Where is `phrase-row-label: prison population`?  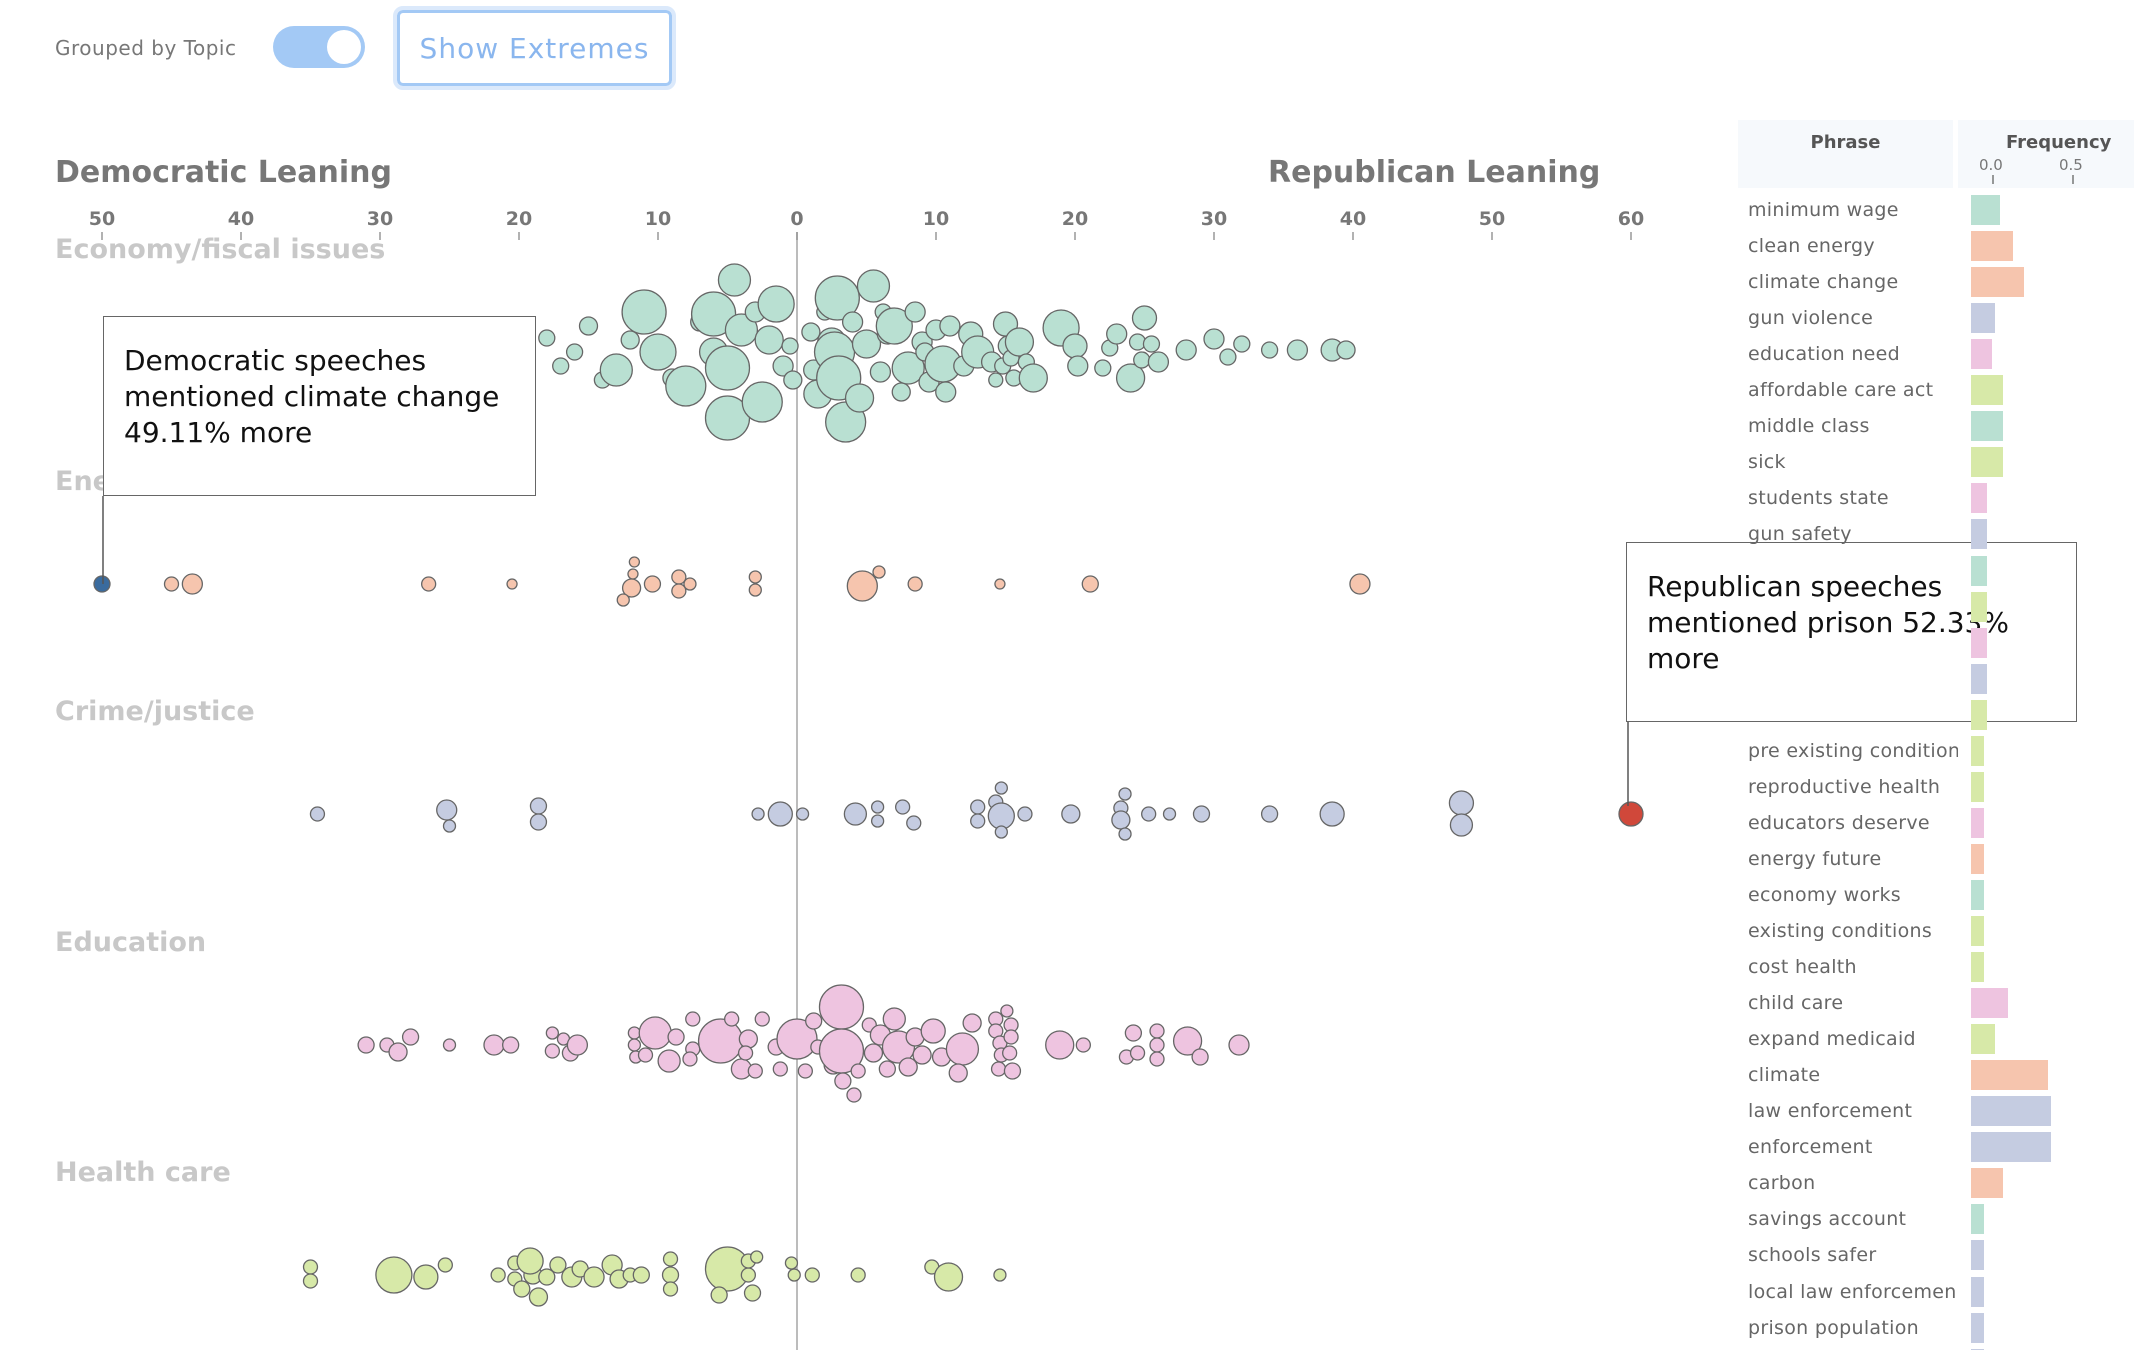
phrase-row-label: prison population is located at coordinates (1833, 1327).